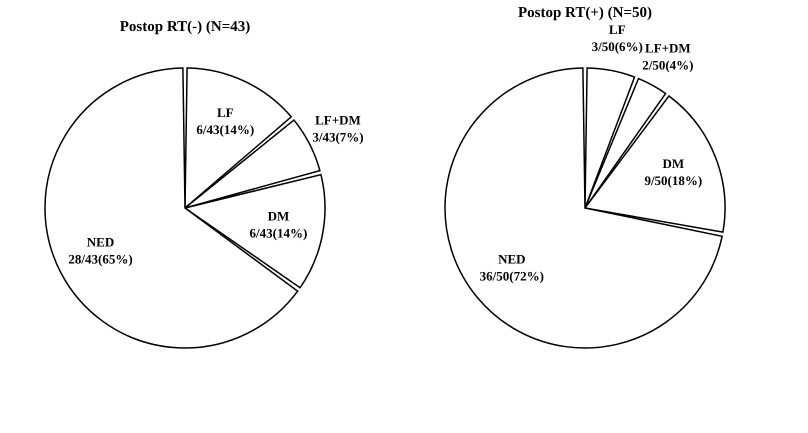  I want to click on data-label: 3/50(6%), so click(617, 46).